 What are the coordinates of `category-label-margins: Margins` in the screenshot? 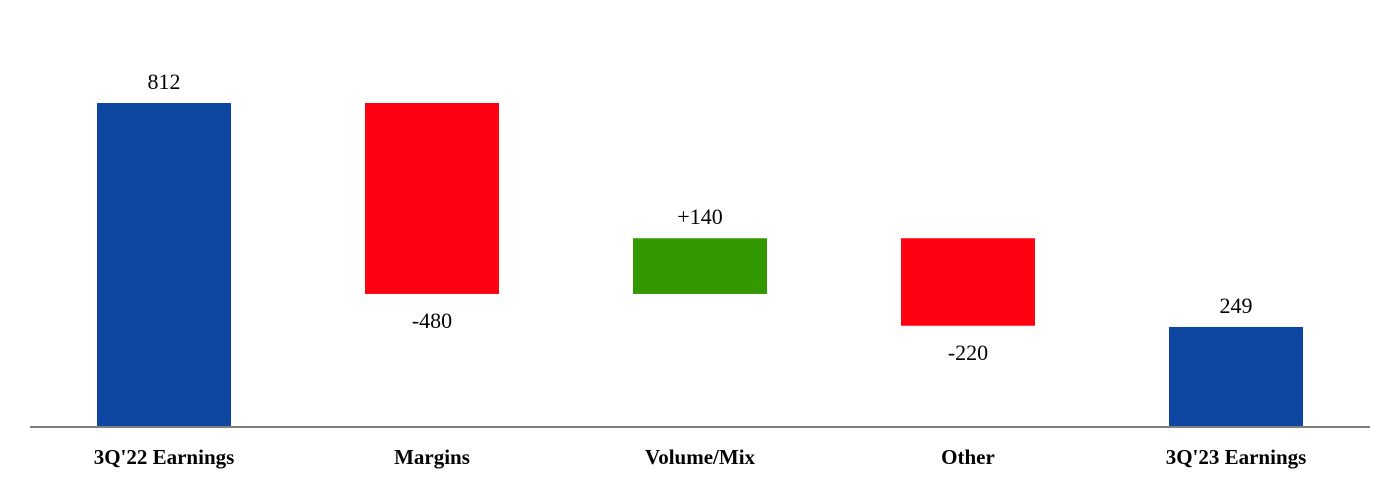 It's located at (432, 457).